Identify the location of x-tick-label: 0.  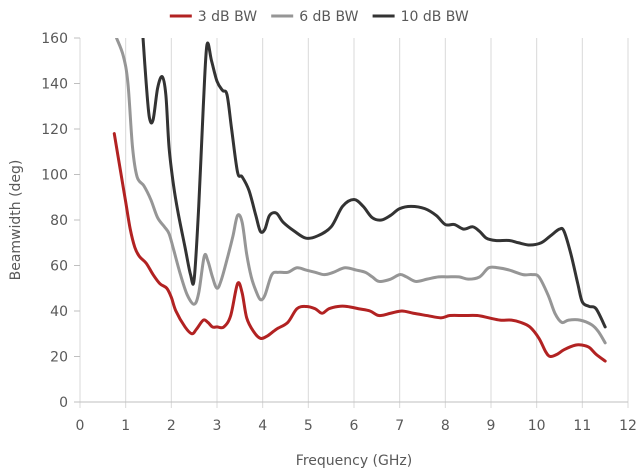
(80, 426).